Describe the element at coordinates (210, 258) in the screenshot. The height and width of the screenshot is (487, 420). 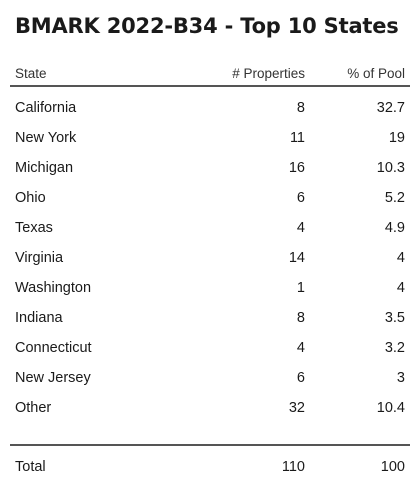
I see `table-row: Virginia 14 4` at that location.